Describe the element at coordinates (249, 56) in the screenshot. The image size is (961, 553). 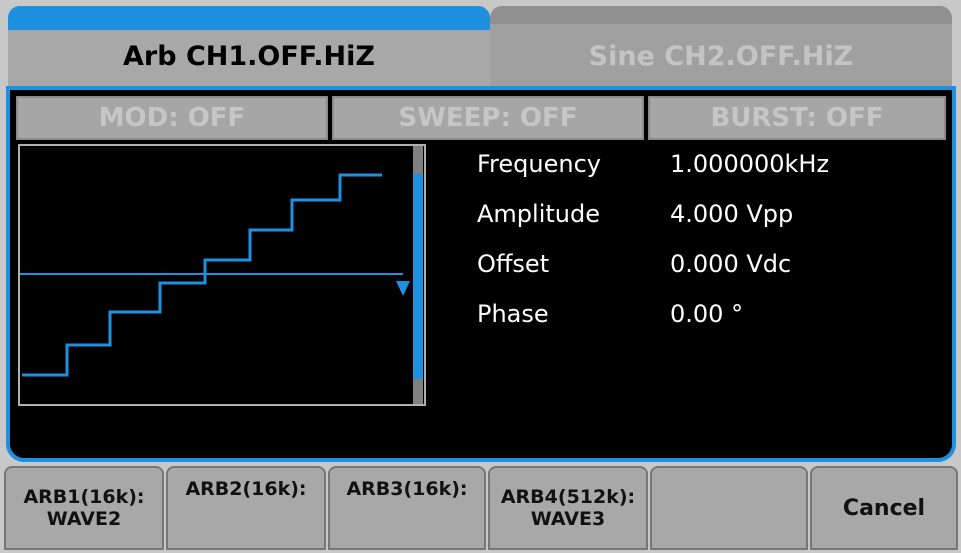
I see `tab-title: Arb CH1.OFF.HiZ` at that location.